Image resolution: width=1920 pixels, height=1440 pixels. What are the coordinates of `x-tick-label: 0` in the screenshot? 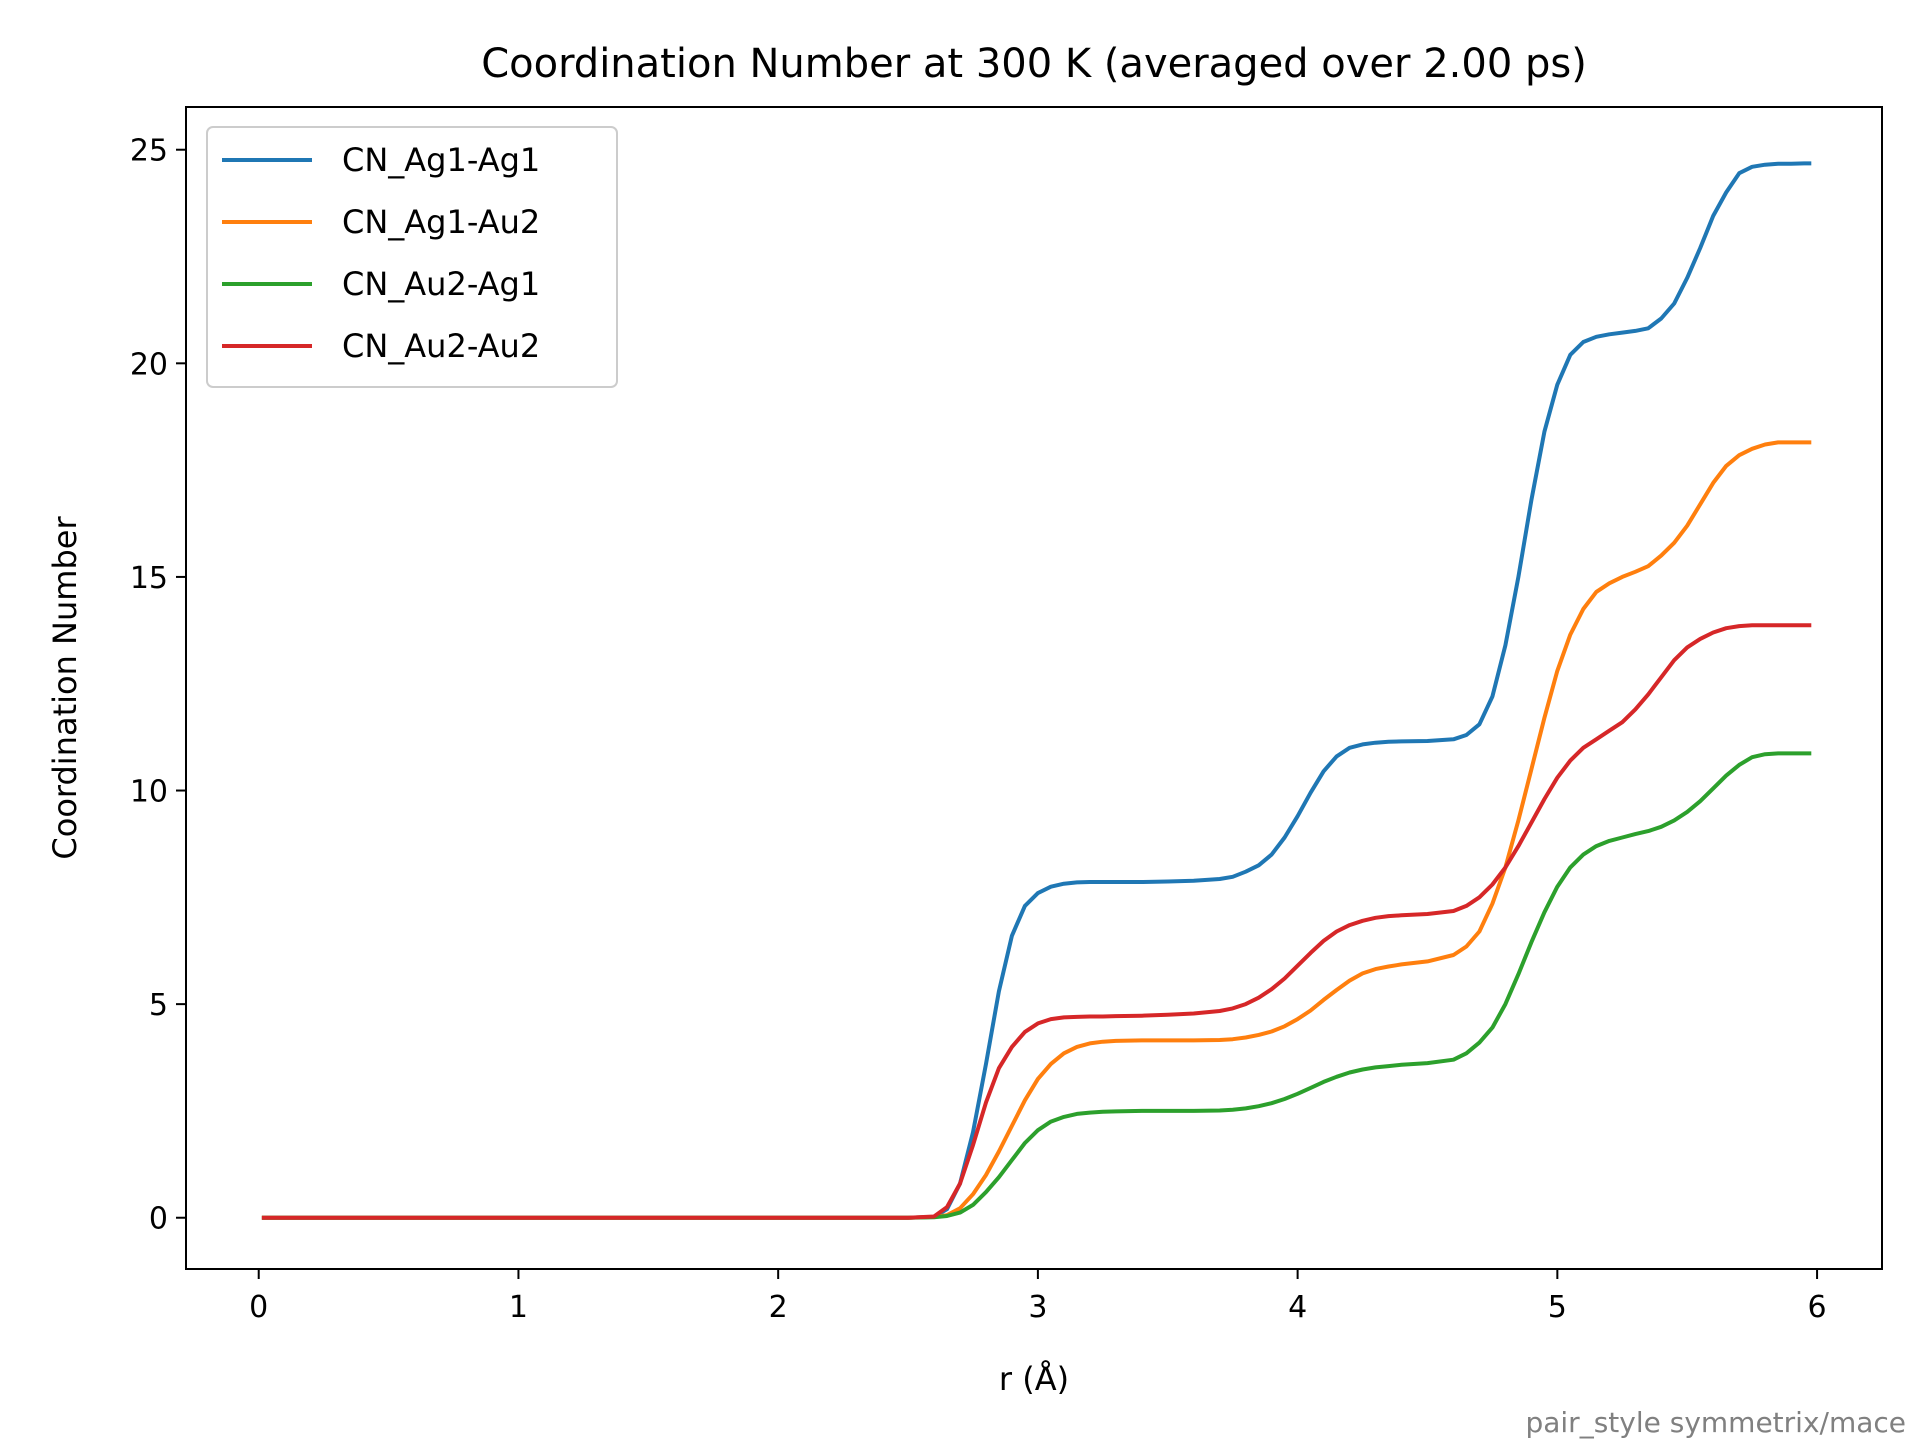 It's located at (258, 1307).